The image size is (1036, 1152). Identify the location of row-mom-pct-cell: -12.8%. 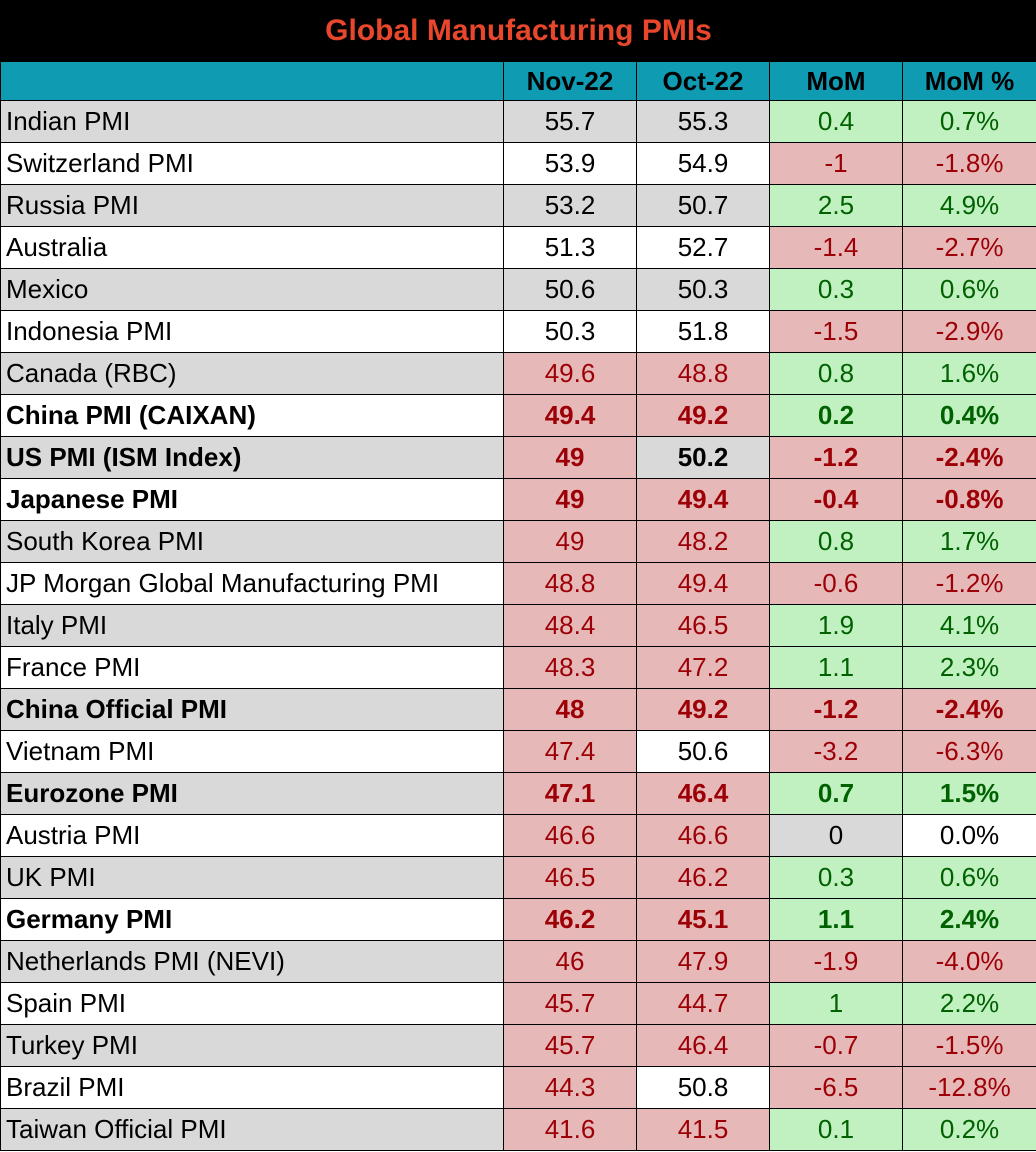
(968, 1087).